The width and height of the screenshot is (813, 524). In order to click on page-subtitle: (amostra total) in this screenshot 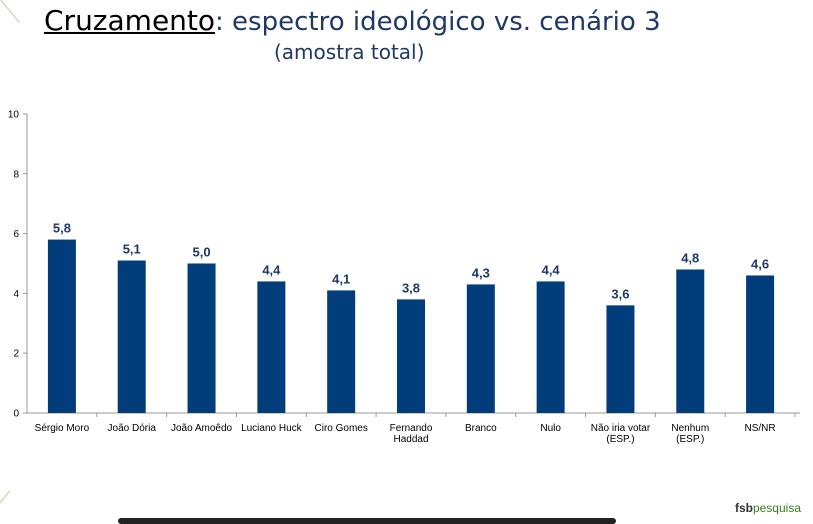, I will do `click(349, 52)`.